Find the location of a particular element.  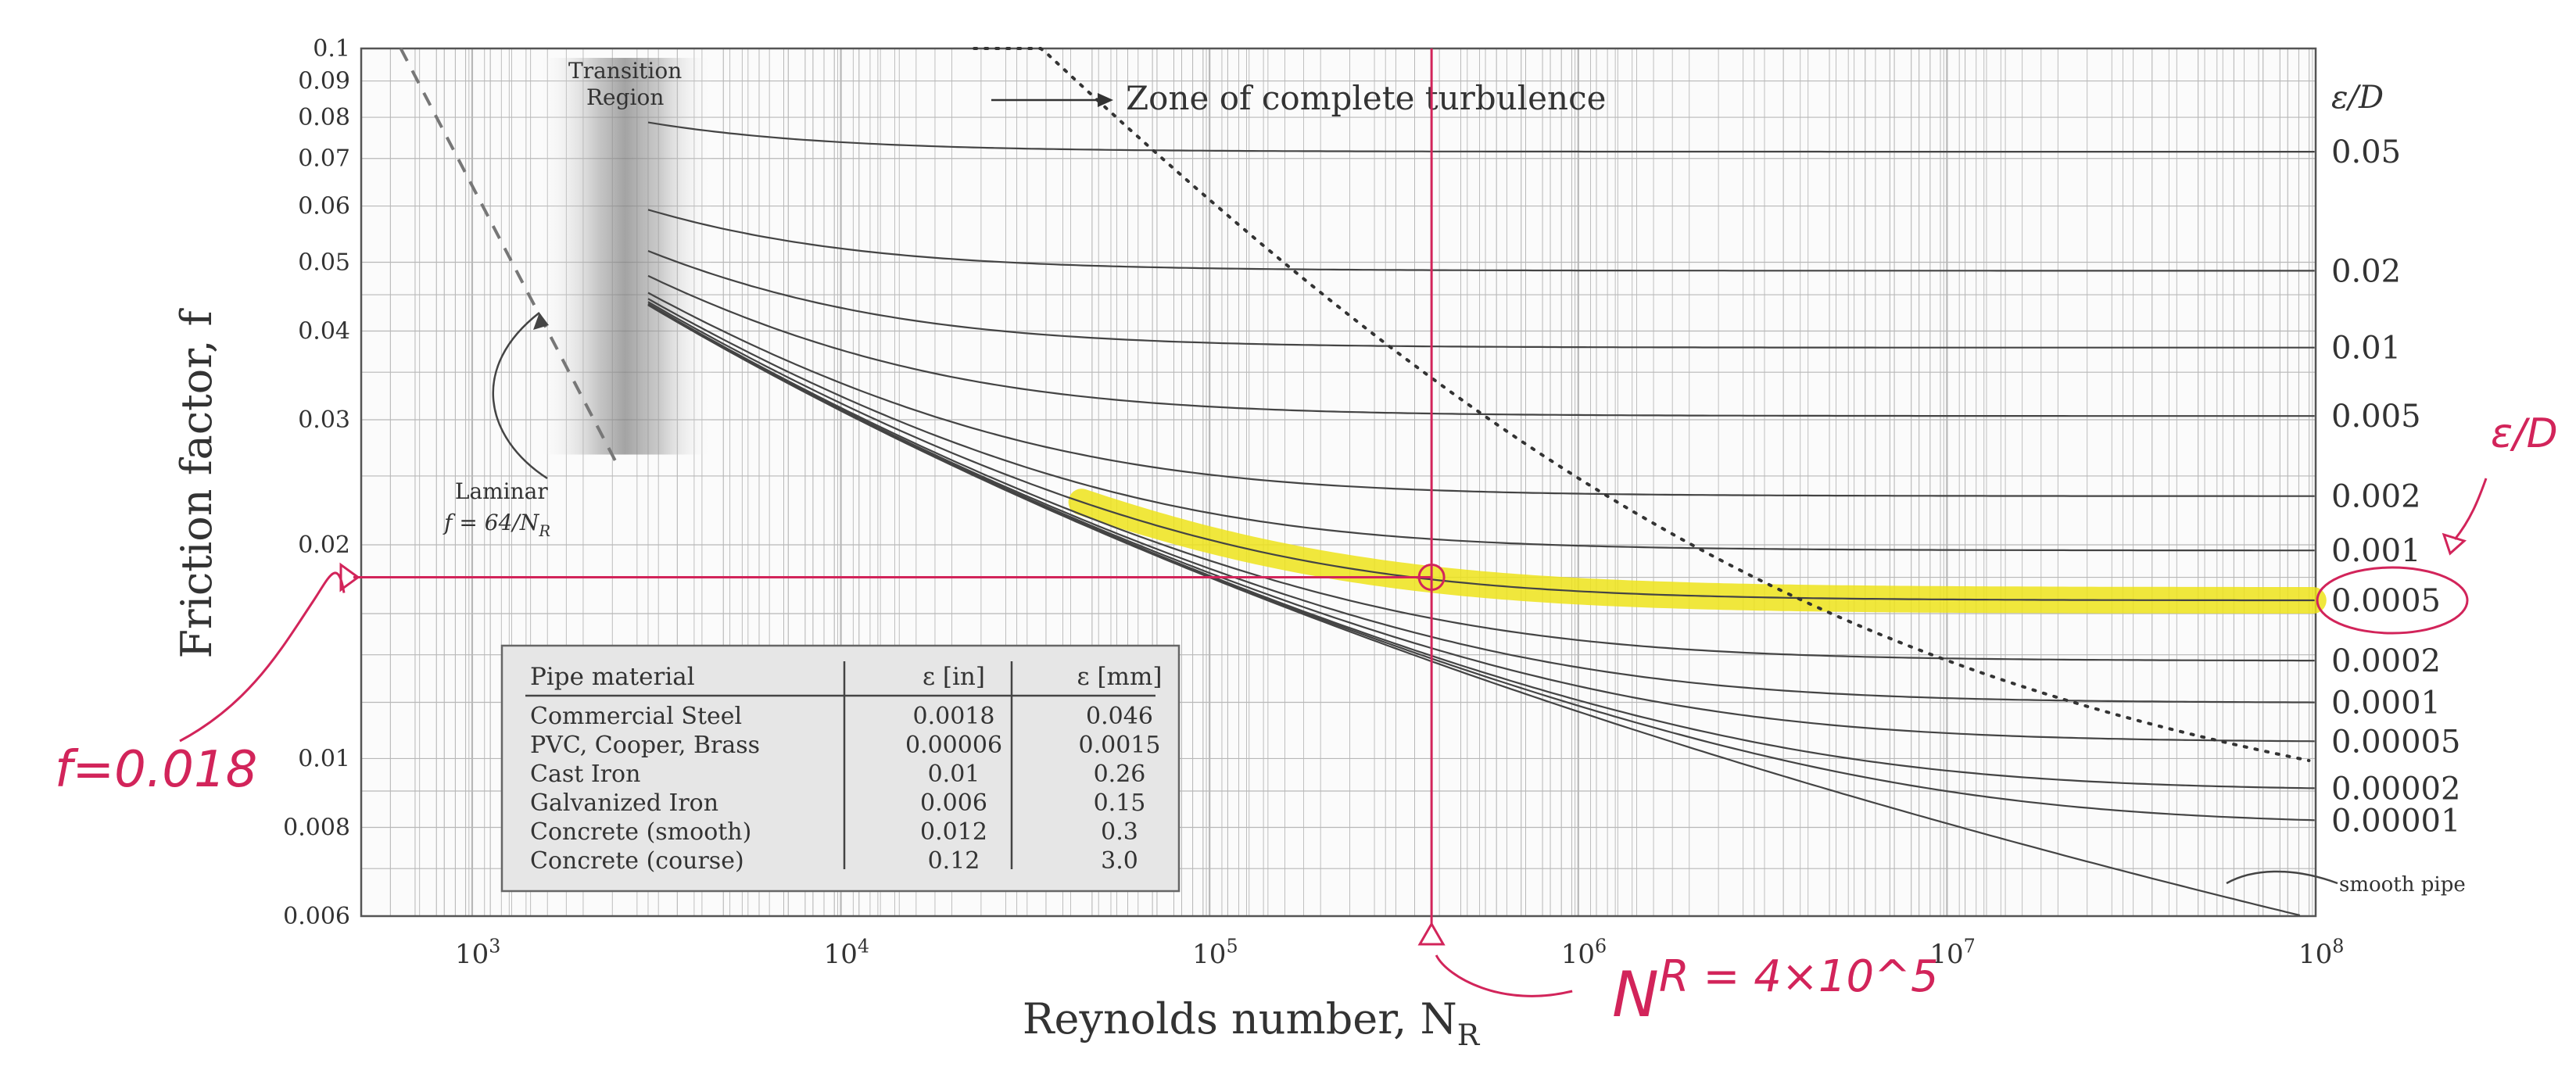

y-tick-label: 0.1 is located at coordinates (331, 49).